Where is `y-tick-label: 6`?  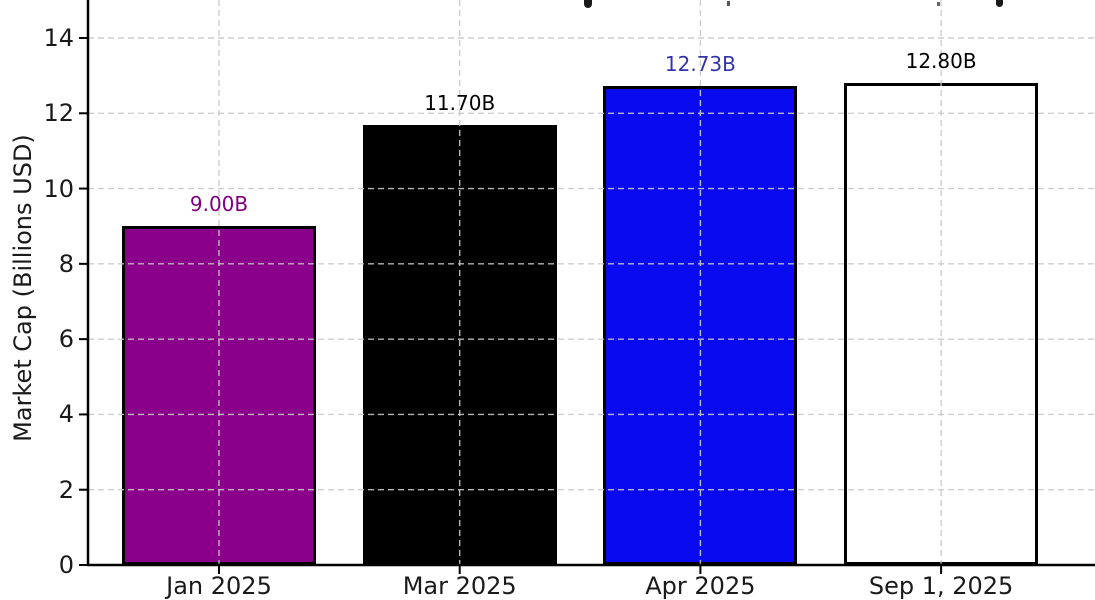 y-tick-label: 6 is located at coordinates (66, 339).